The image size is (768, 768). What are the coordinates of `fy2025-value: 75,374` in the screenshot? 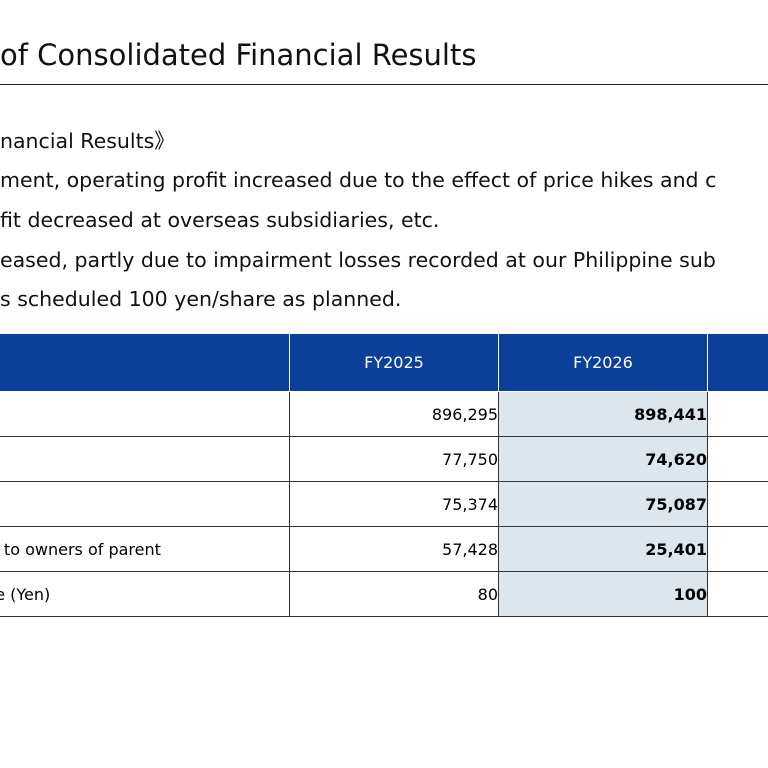 It's located at (394, 504).